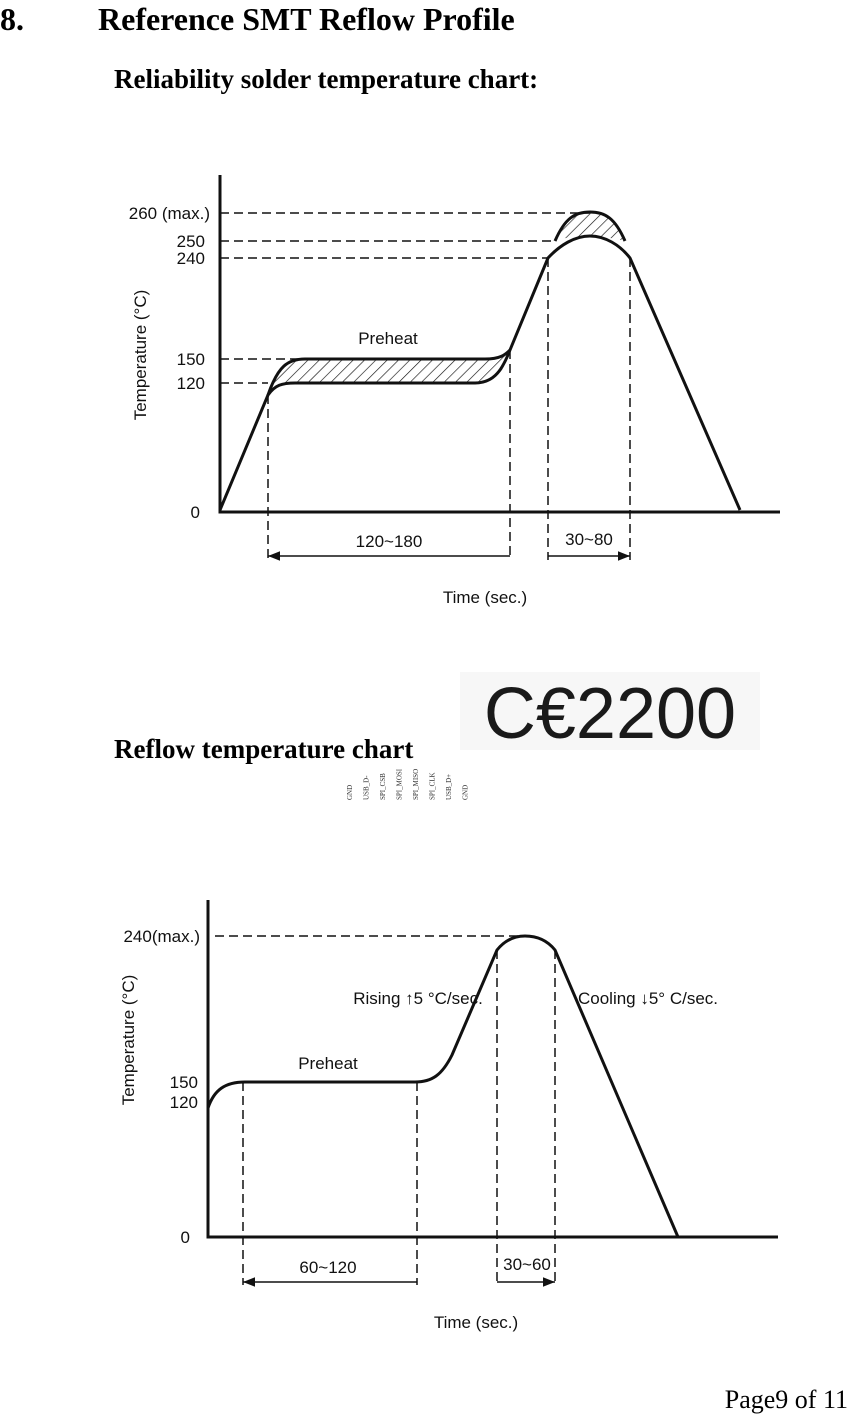  Describe the element at coordinates (418, 998) in the screenshot. I see `rate-label: Rising ↑5 °C/sec.` at that location.